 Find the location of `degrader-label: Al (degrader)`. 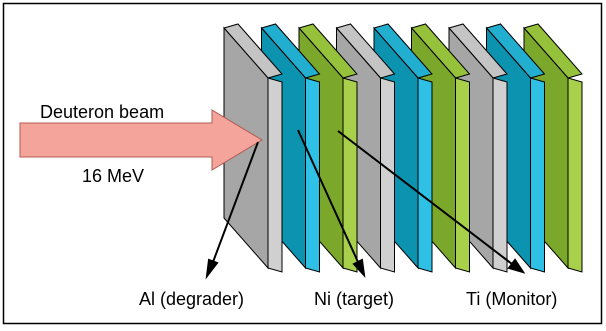

degrader-label: Al (degrader) is located at coordinates (191, 299).